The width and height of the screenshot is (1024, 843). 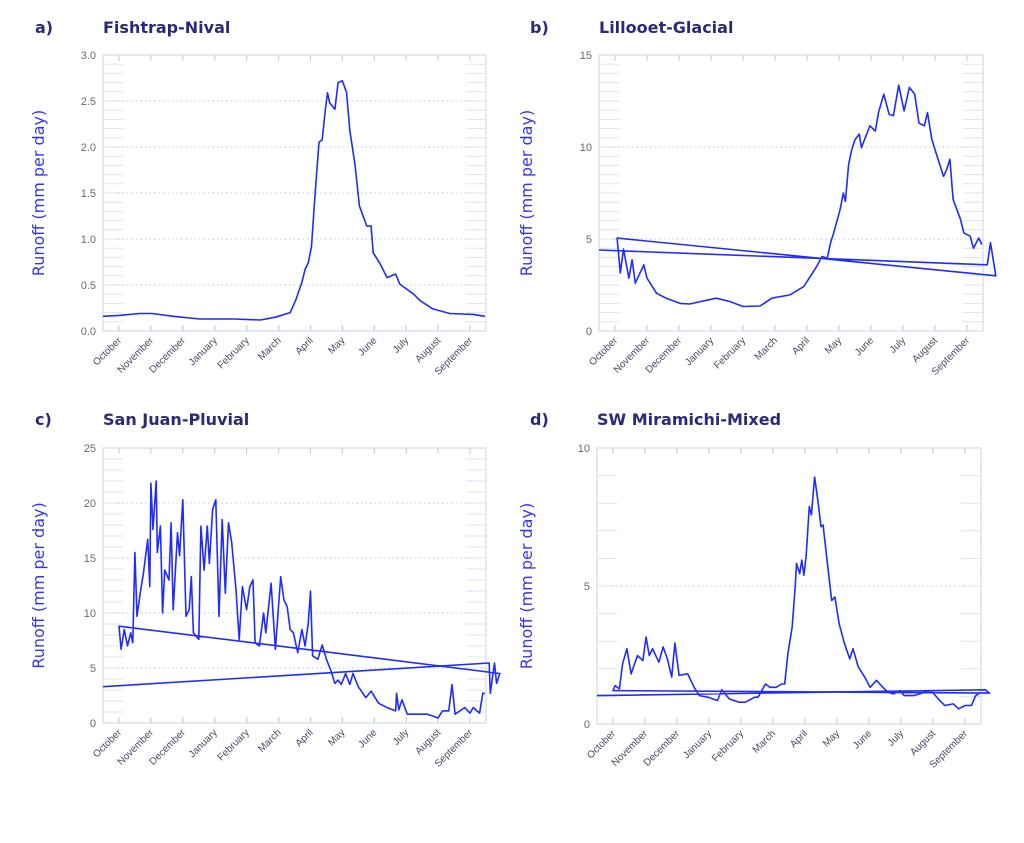 What do you see at coordinates (539, 419) in the screenshot?
I see `panel-letter: d)` at bounding box center [539, 419].